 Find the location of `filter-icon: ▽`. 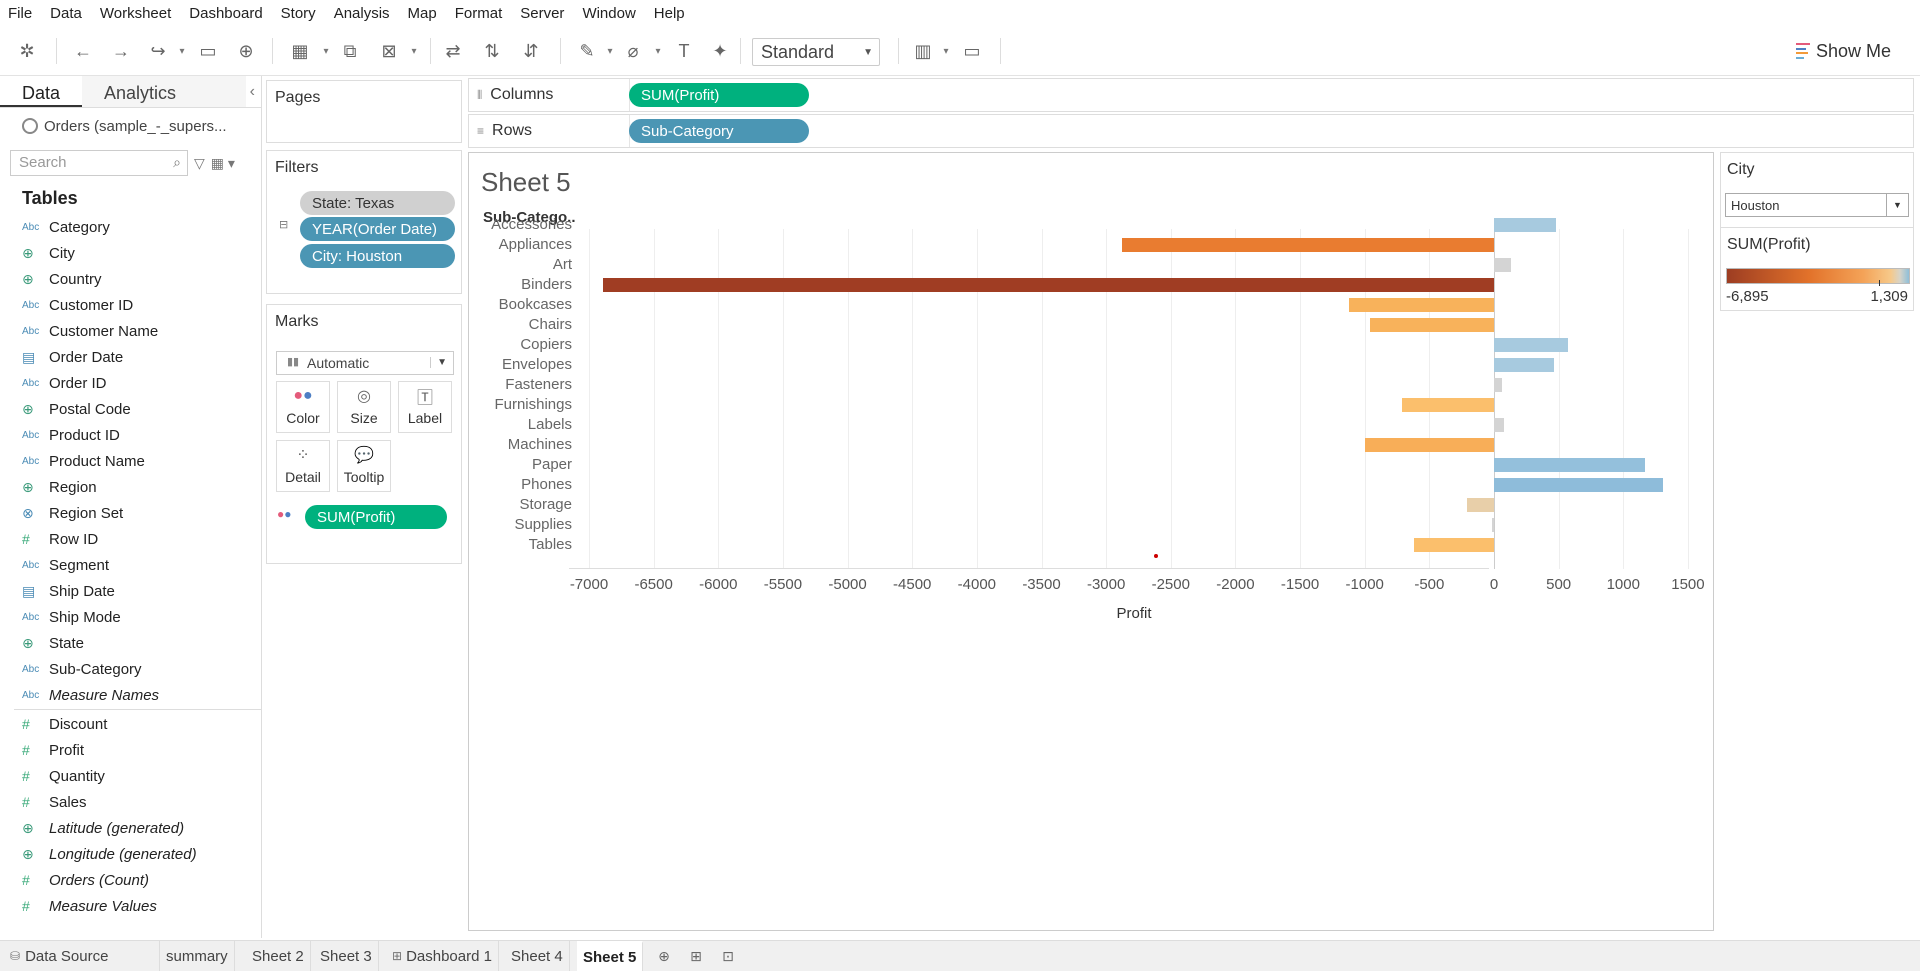

filter-icon: ▽ is located at coordinates (199, 162).